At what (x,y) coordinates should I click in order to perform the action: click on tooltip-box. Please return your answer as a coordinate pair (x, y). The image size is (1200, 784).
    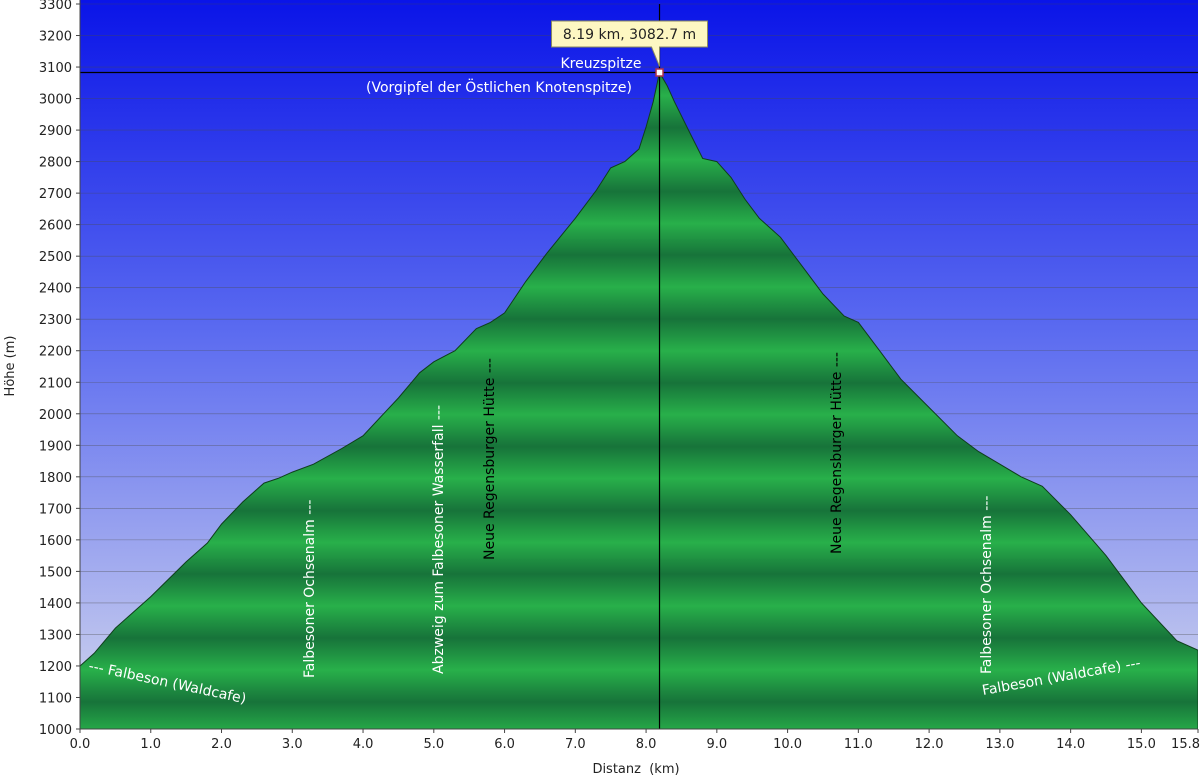
    Looking at the image, I should click on (630, 43).